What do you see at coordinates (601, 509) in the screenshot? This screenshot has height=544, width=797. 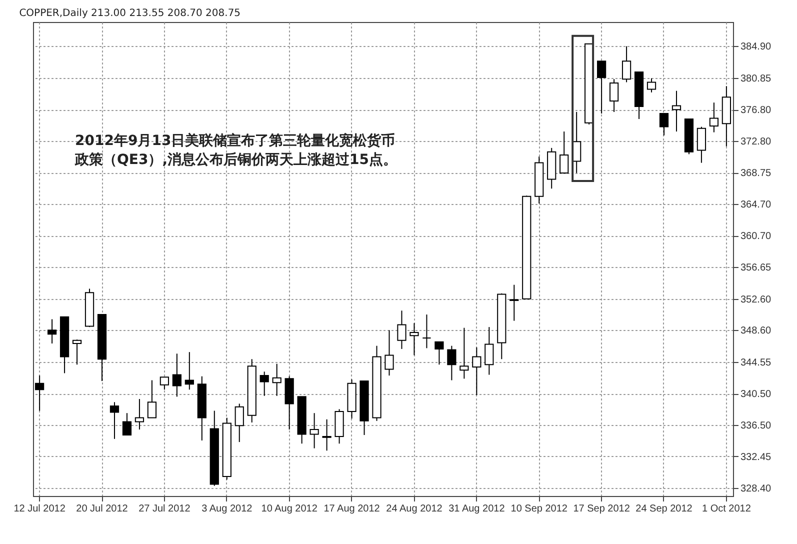 I see `x-tick-label: 17 Sep 2012` at bounding box center [601, 509].